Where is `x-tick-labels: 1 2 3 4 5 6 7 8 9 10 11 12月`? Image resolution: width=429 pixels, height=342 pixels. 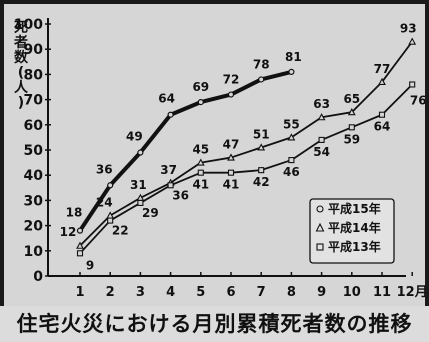
x-tick-labels: 1 2 3 4 5 6 7 8 9 10 11 12月 is located at coordinates (251, 292).